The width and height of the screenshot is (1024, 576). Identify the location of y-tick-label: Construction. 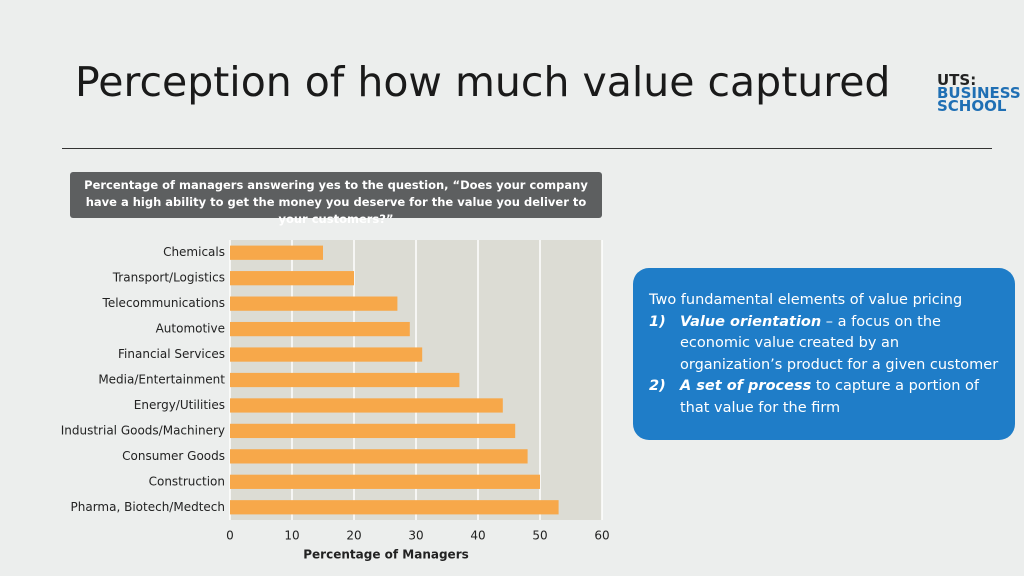
(187, 481).